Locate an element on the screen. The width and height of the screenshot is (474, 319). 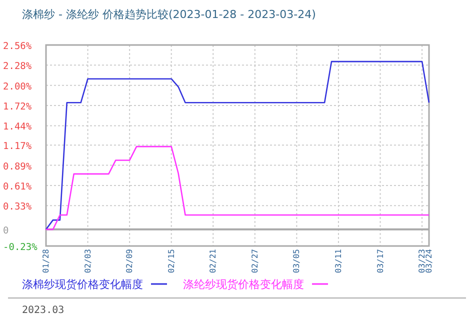
y-tick-label: 0.89% is located at coordinates (17, 166).